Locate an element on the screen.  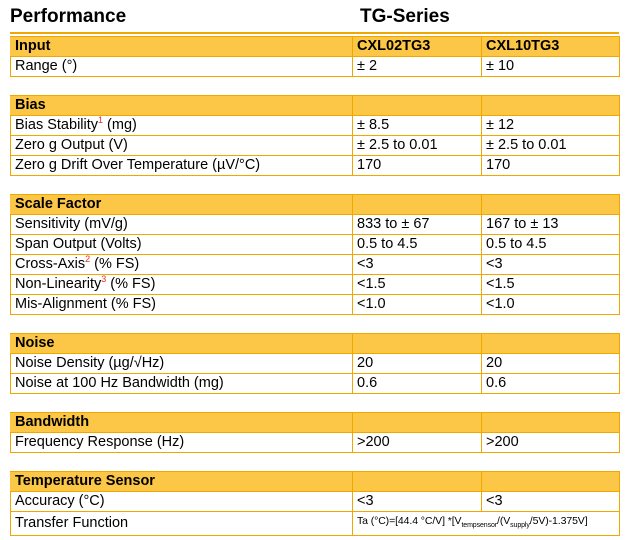
table-row: Frequency Response (Hz) >200 >200 is located at coordinates (315, 442).